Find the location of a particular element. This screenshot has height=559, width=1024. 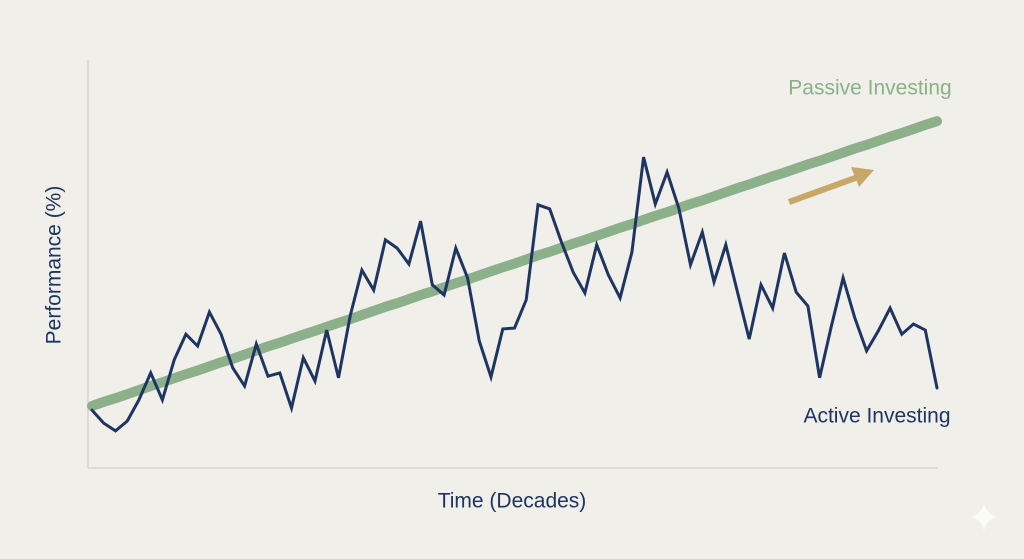

series-label: Active Investing is located at coordinates (876, 416).